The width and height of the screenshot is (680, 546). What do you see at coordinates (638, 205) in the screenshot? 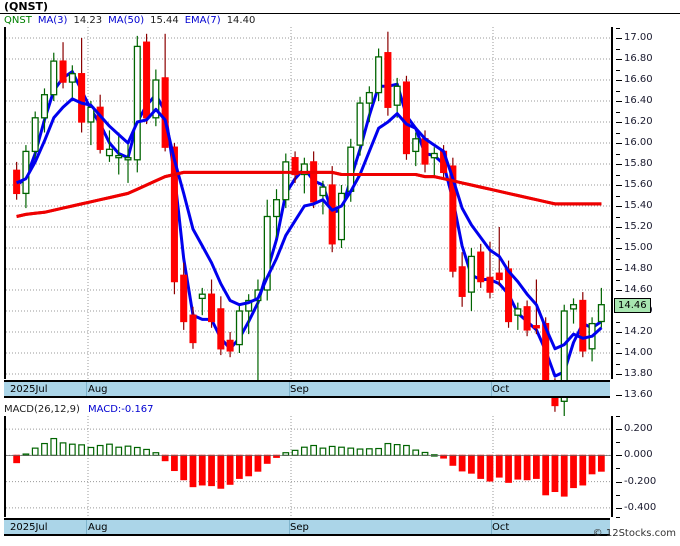
I see `price-tick-label: 15.40` at bounding box center [638, 205].